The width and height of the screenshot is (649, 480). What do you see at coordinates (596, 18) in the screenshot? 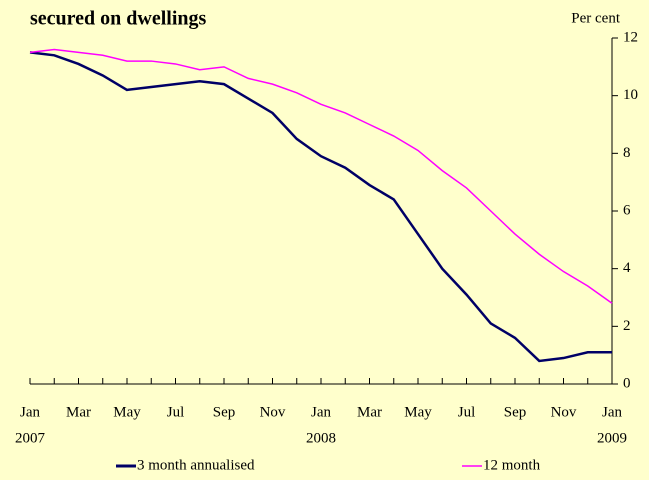
I see `y-axis-label: Per cent` at bounding box center [596, 18].